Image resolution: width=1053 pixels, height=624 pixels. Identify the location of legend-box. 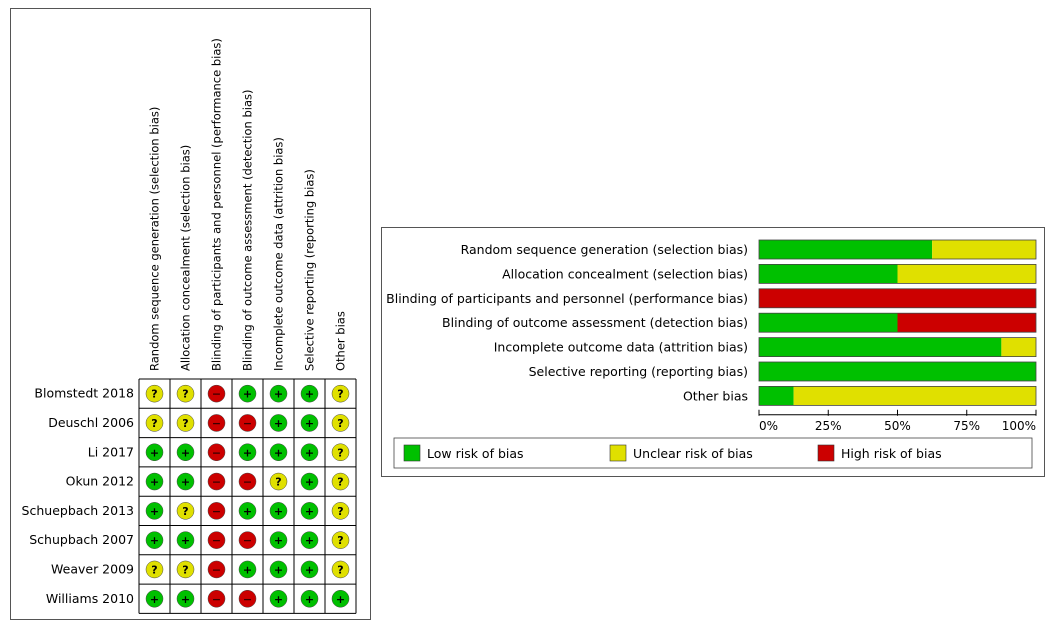
(713, 453).